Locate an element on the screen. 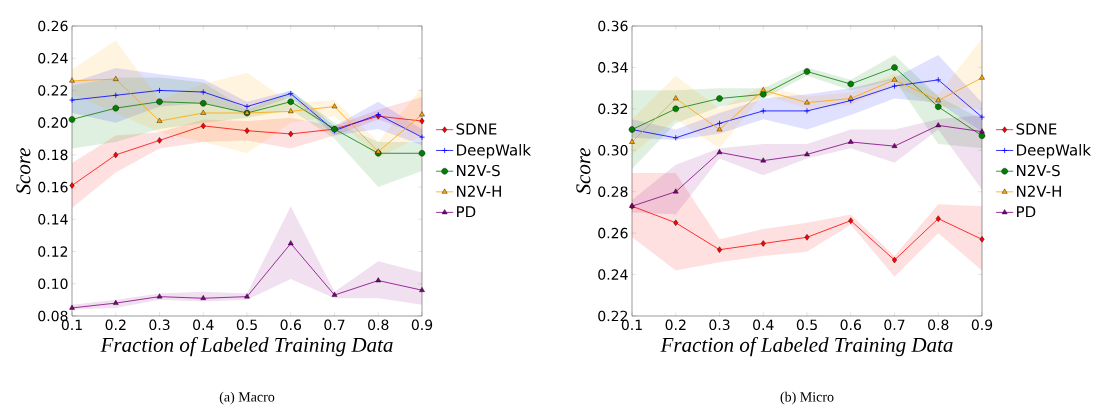 The image size is (1108, 411). y-tick-label: 0.16 is located at coordinates (53, 187).